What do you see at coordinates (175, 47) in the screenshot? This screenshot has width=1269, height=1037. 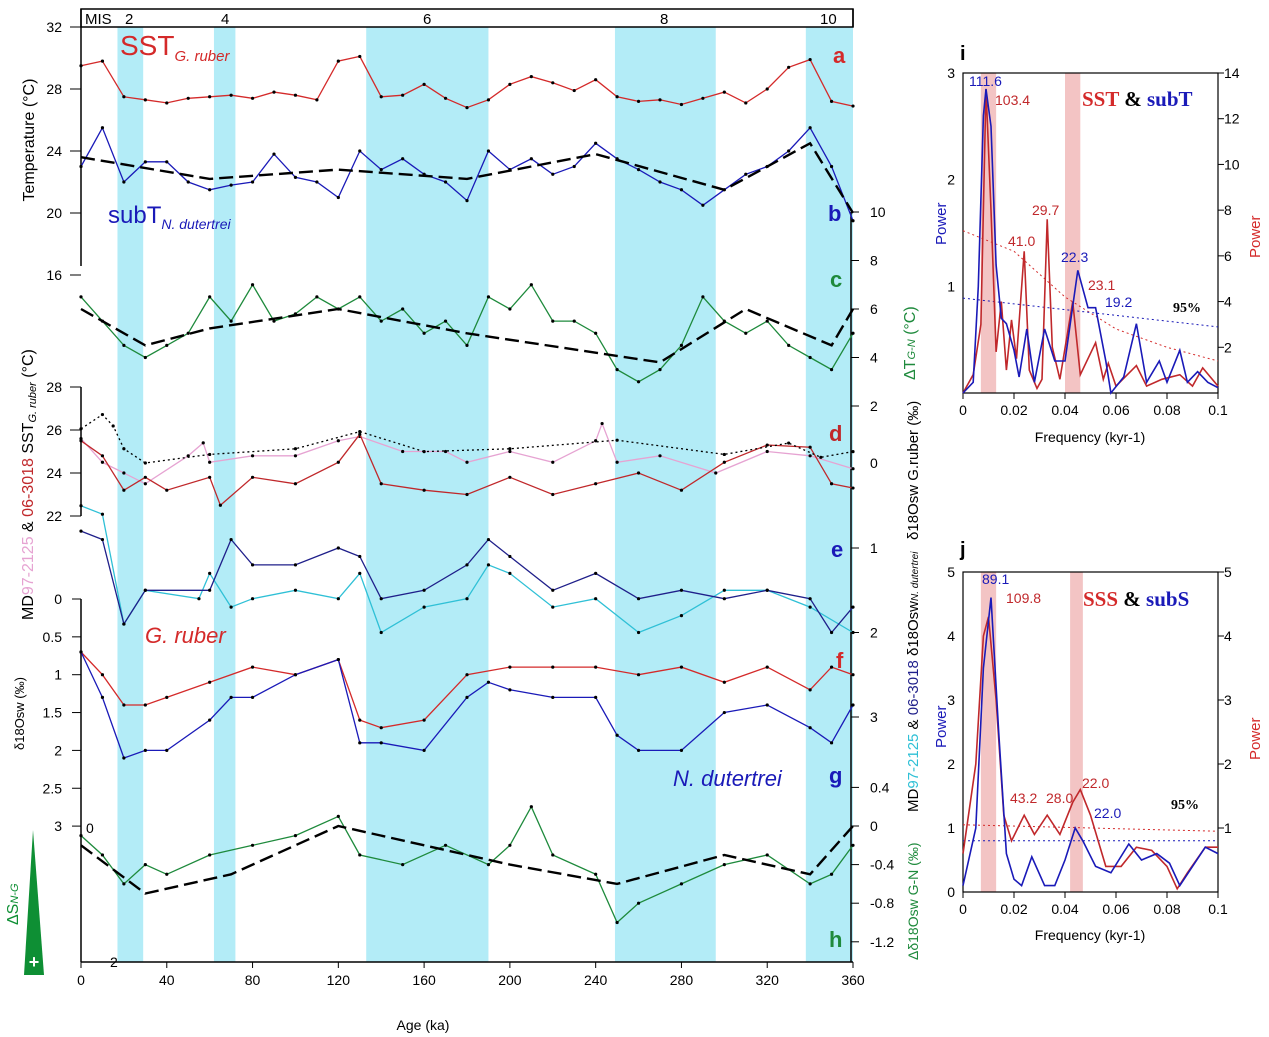 I see `sst-label: SSTG. ruber` at bounding box center [175, 47].